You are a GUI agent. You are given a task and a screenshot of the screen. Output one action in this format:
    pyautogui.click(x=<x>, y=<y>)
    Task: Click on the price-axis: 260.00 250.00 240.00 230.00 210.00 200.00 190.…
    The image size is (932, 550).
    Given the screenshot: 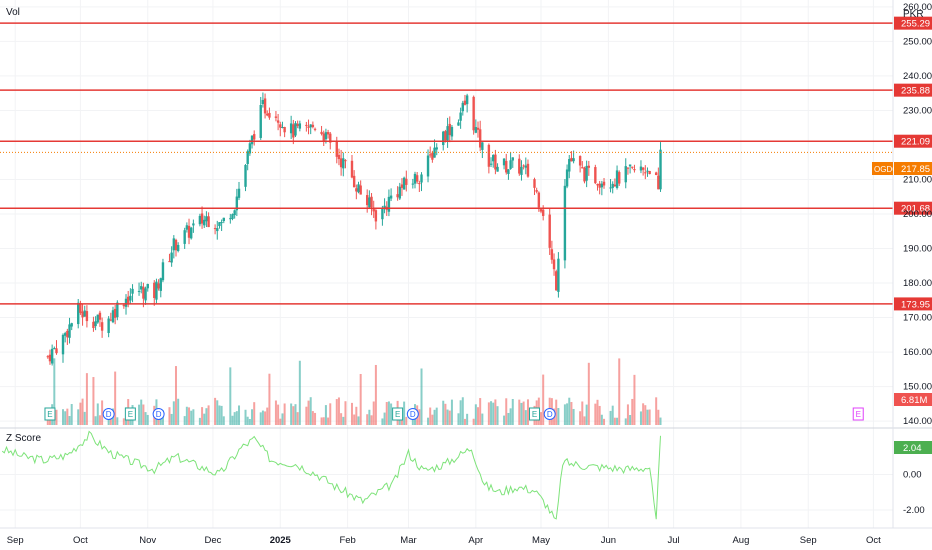 What is the action you would take?
    pyautogui.click(x=917, y=214)
    